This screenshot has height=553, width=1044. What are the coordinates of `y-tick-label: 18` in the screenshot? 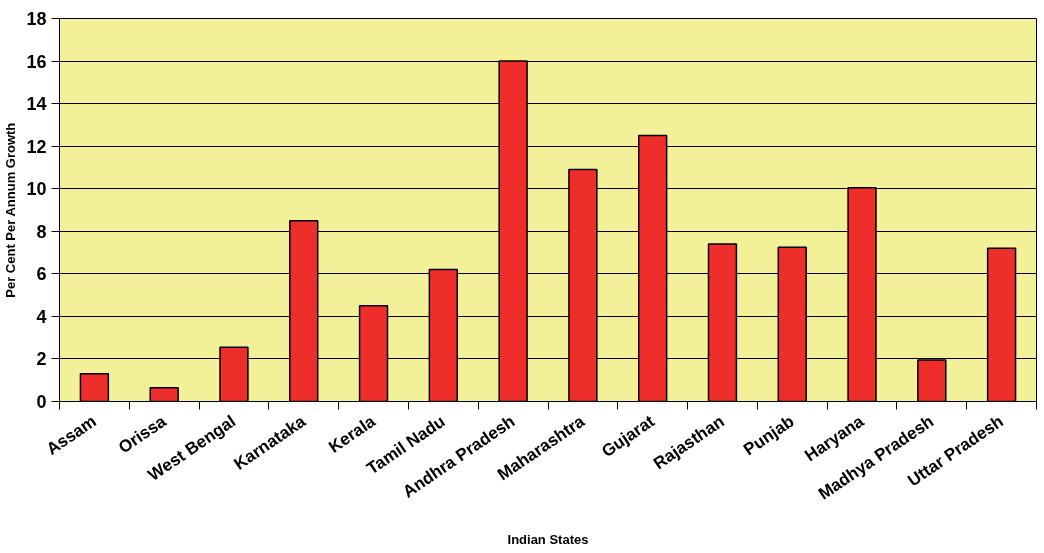 It's located at (36, 19).